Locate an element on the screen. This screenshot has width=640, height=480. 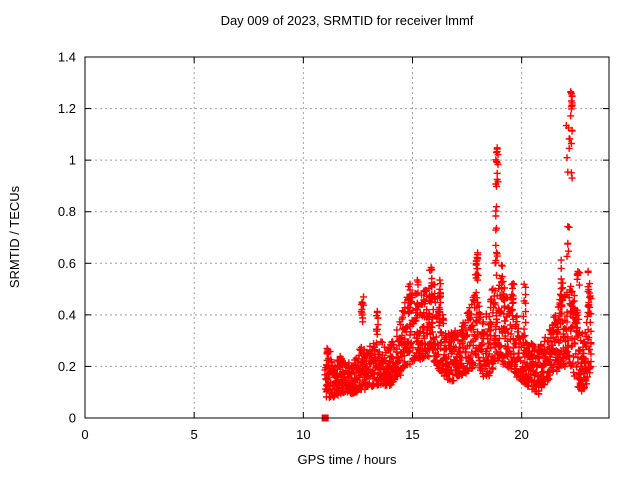
y-tick-label: 1.4 is located at coordinates (67, 57).